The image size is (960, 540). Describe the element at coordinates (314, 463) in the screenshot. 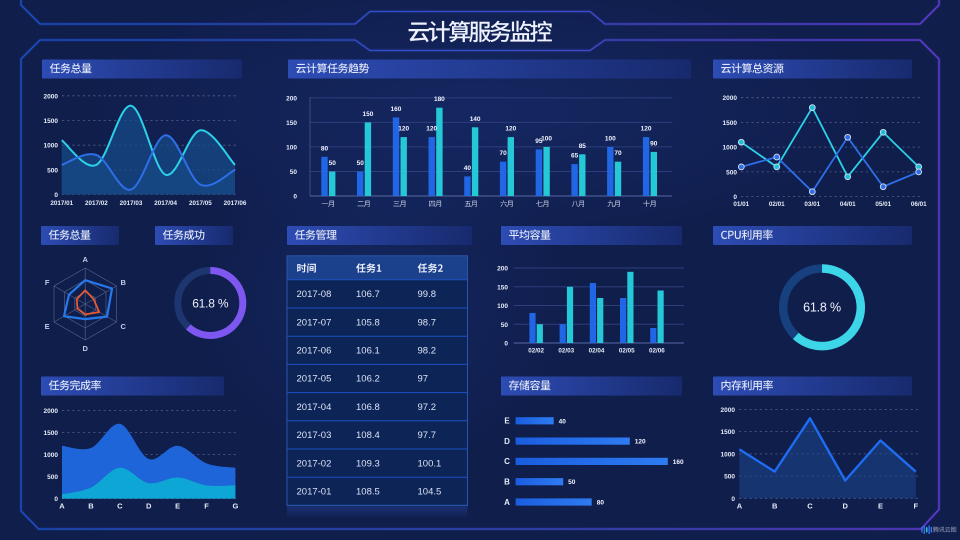

I see `svg-text: 2017-02` at that location.